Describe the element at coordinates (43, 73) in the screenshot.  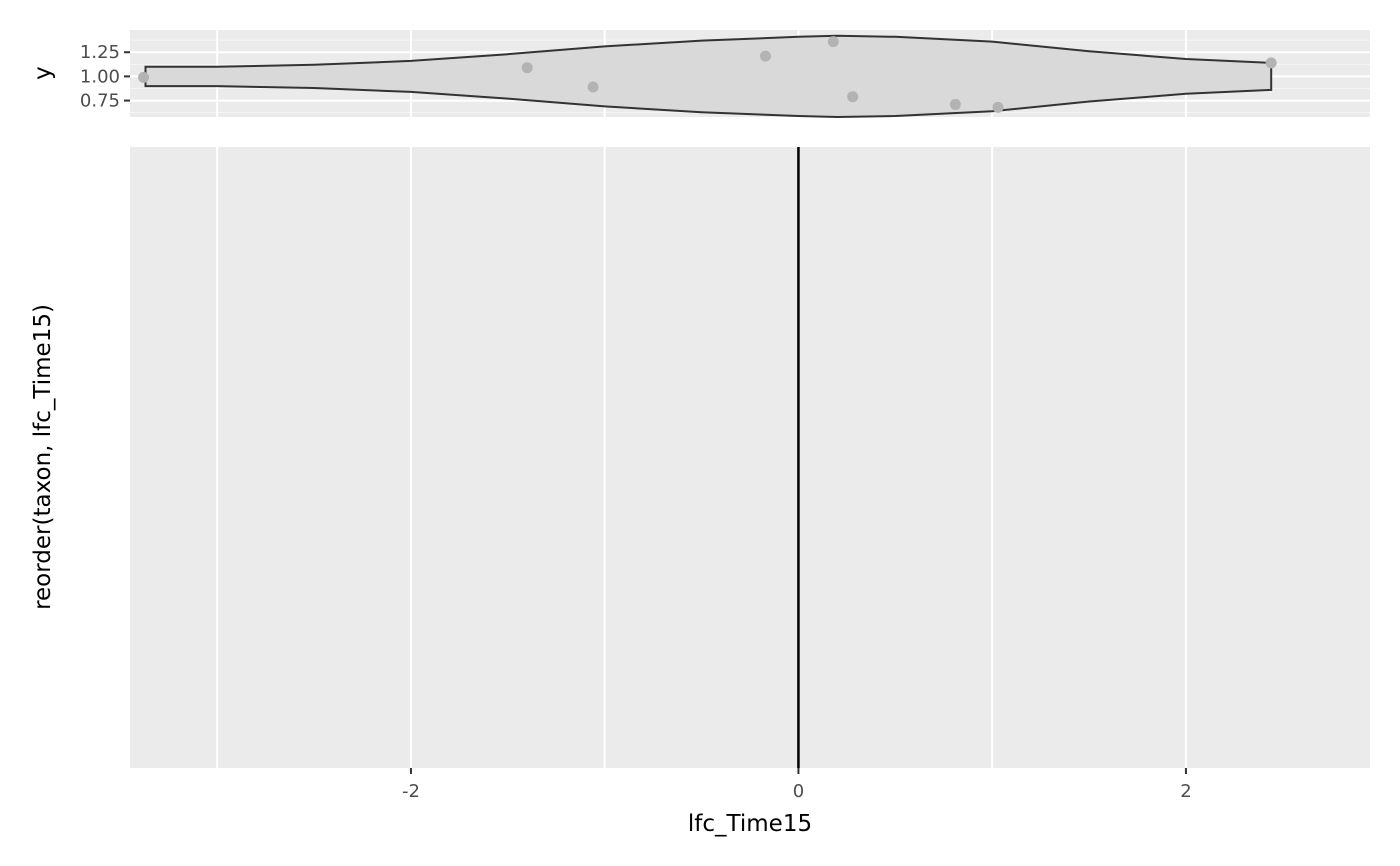
I see `violin-y-axis-title: y` at that location.